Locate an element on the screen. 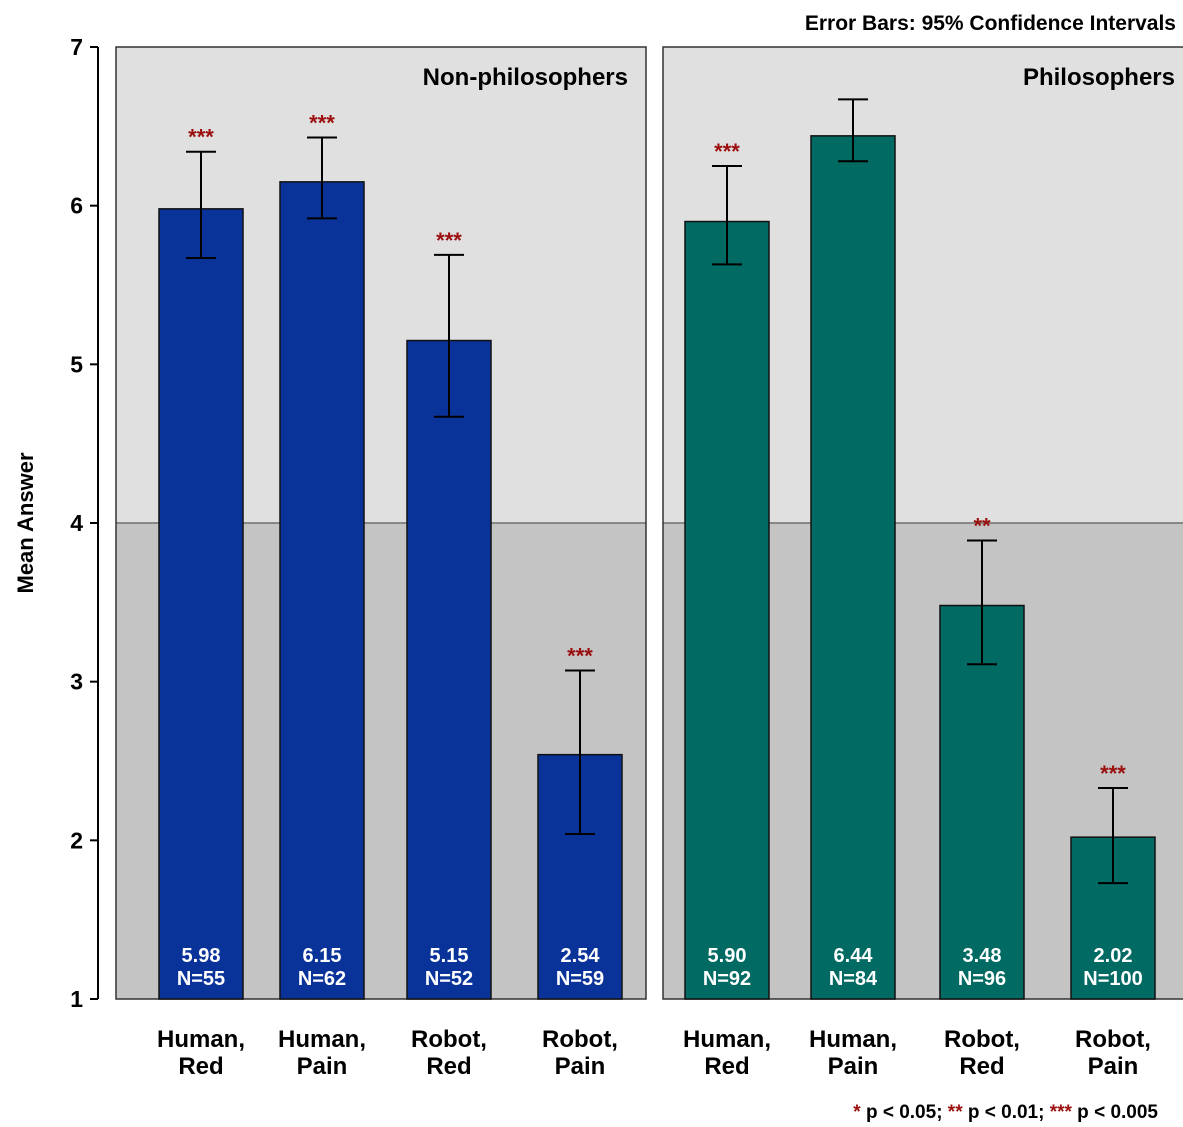 The image size is (1183, 1127). bar-n-label: N=84 is located at coordinates (853, 979).